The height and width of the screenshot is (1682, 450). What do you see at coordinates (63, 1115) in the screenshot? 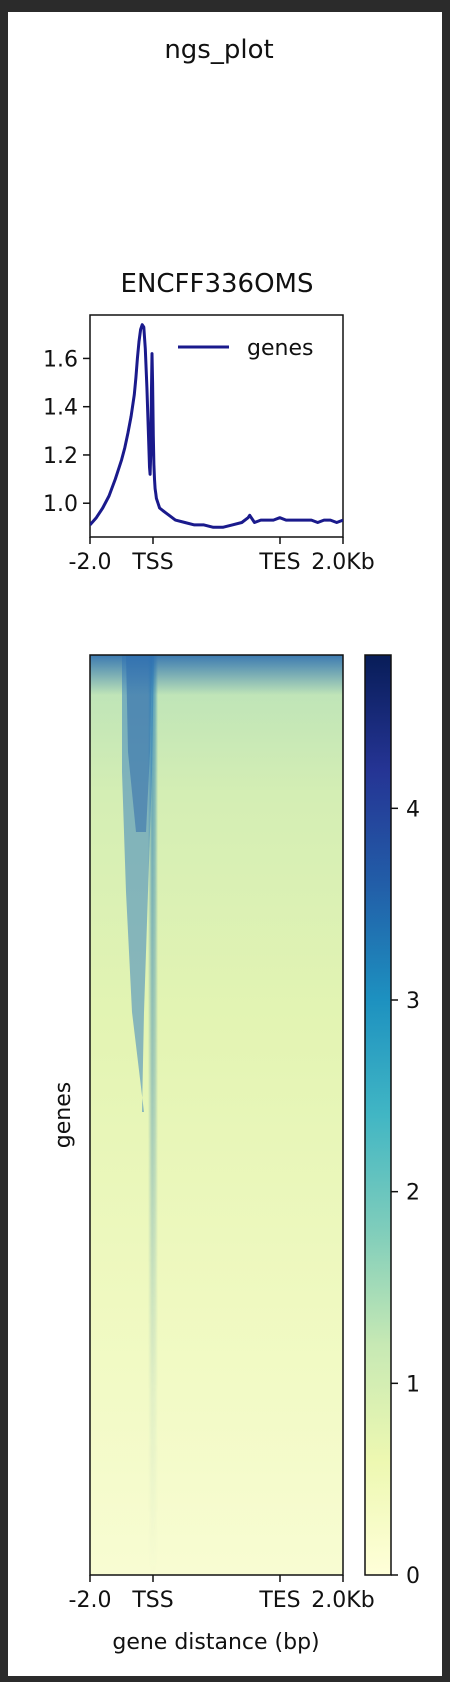
I see `heatmap-ylabel: genes` at bounding box center [63, 1115].